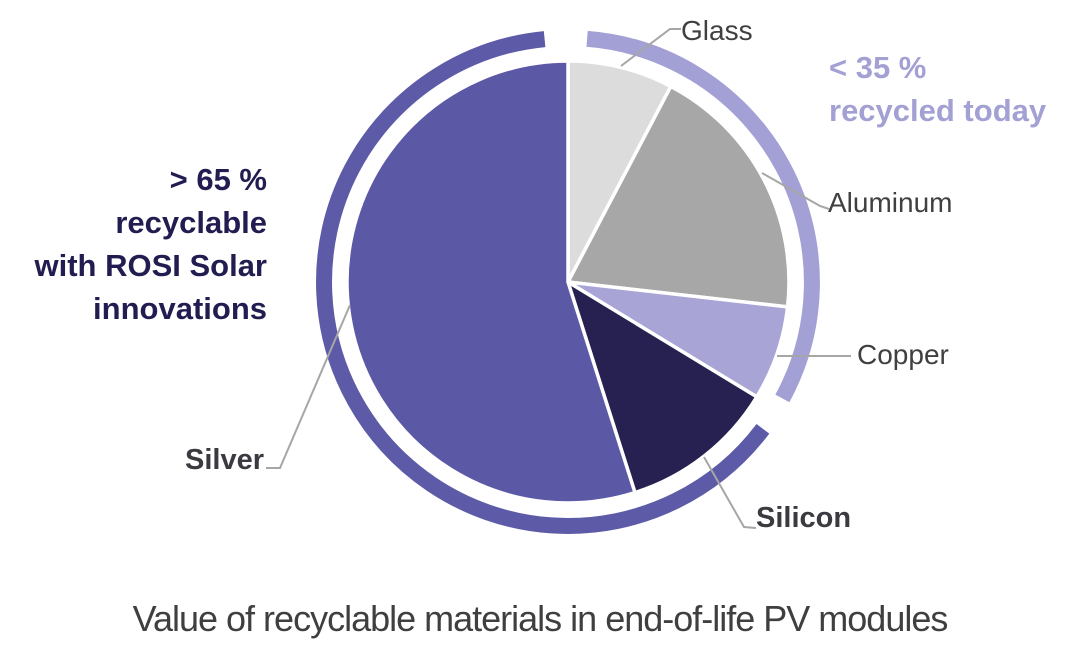 The width and height of the screenshot is (1080, 668). What do you see at coordinates (937, 89) in the screenshot?
I see `annotation-recycled-today: < 35 % recycled today` at bounding box center [937, 89].